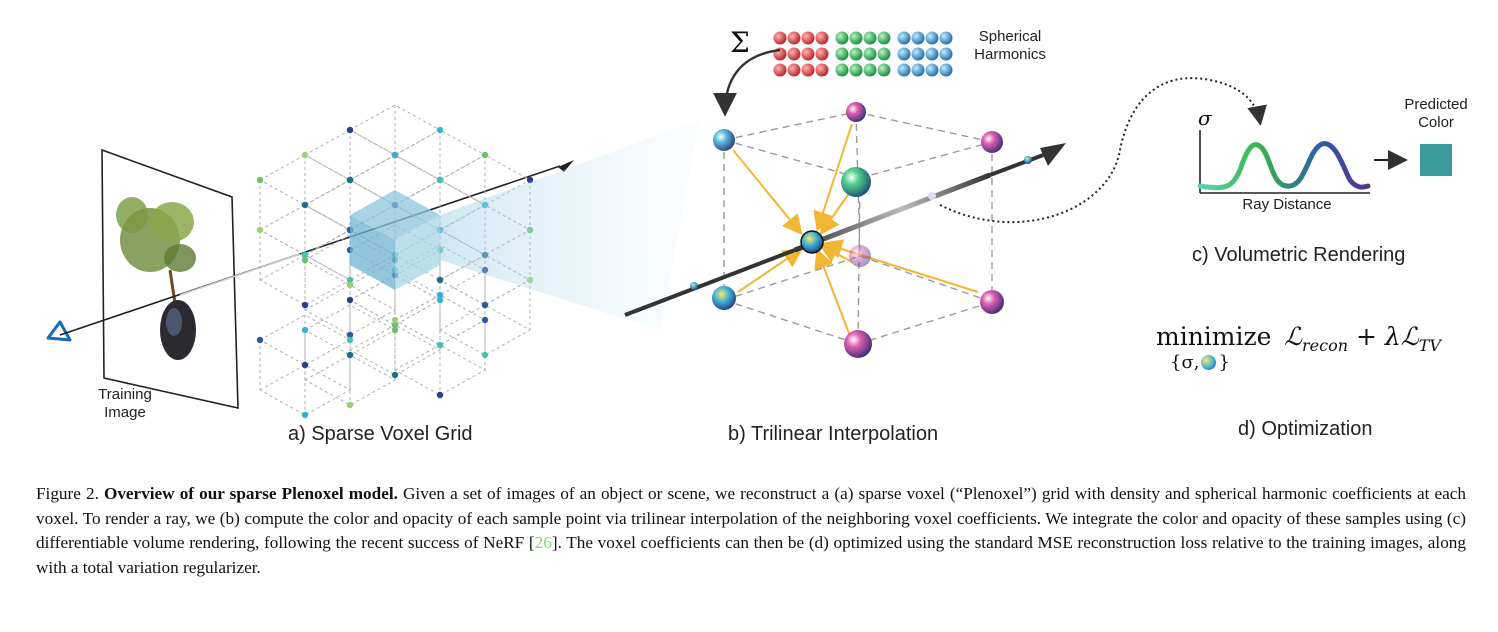 The image size is (1498, 632). Describe the element at coordinates (1205, 118) in the screenshot. I see `sigma-axis-label: σ` at that location.